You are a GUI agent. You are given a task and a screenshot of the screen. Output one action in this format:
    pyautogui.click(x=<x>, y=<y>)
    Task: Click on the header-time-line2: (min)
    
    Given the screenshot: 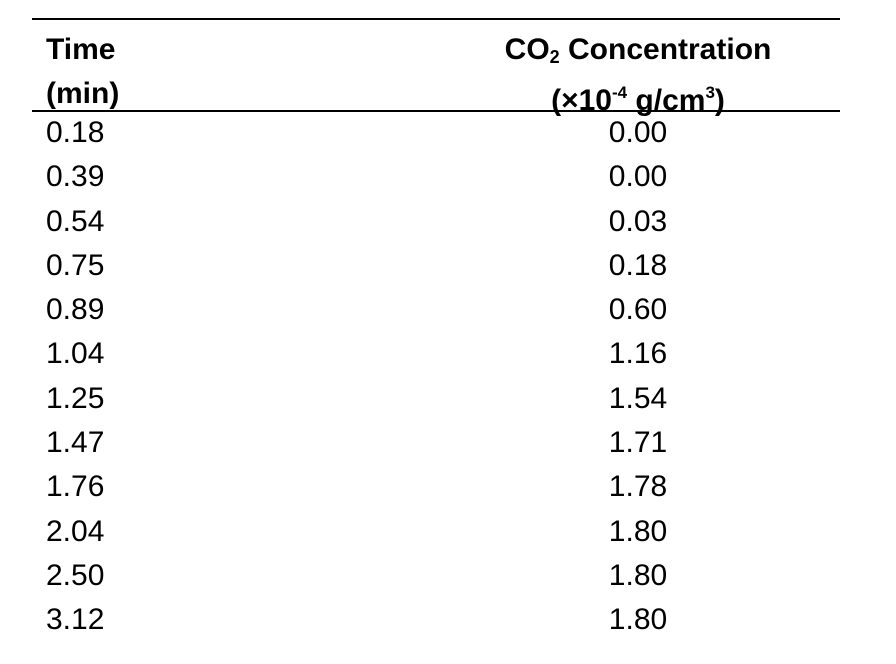 What is the action you would take?
    pyautogui.click(x=83, y=93)
    